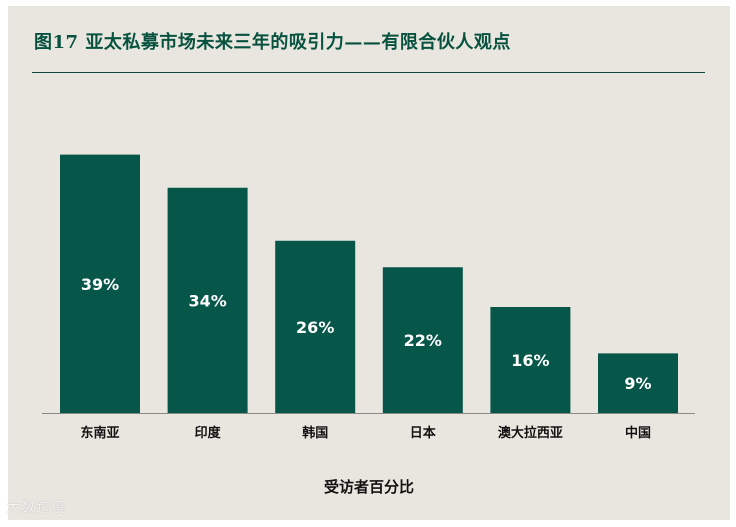  What do you see at coordinates (638, 433) in the screenshot?
I see `x-tick-label: 中国` at bounding box center [638, 433].